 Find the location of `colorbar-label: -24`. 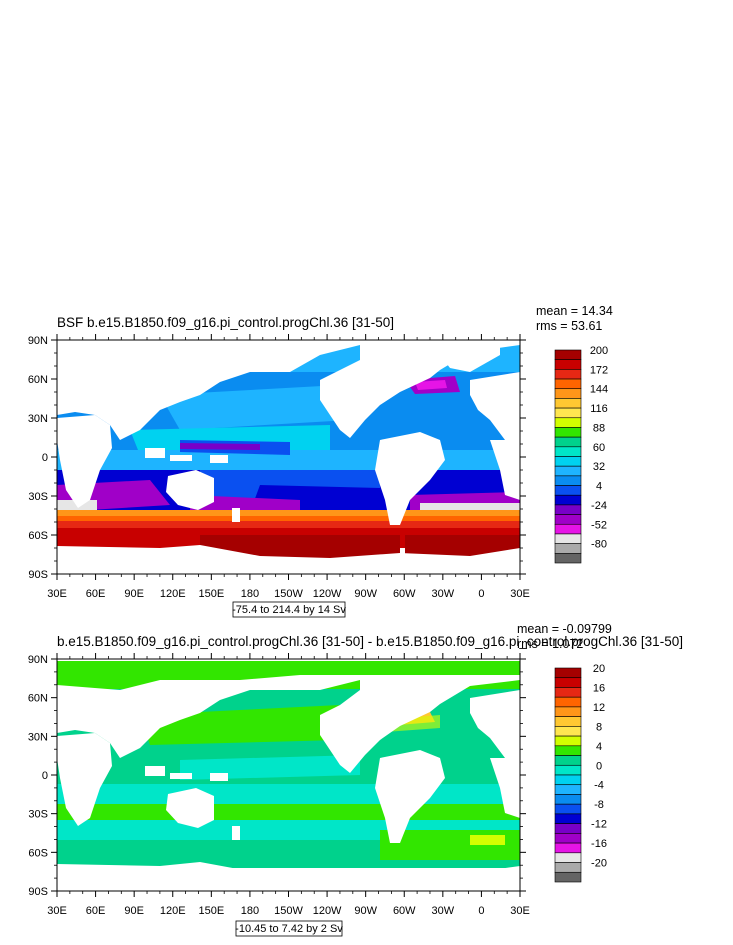

colorbar-label: -24 is located at coordinates (599, 506).